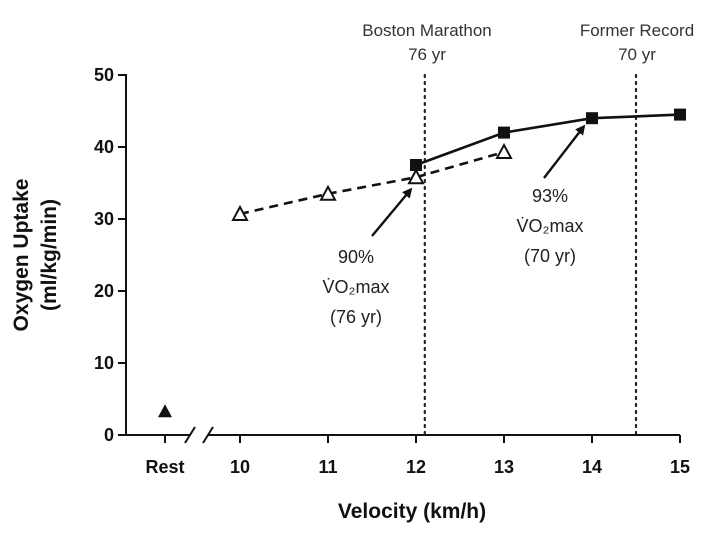  Describe the element at coordinates (164, 467) in the screenshot. I see `x-tick-label-rest: Rest` at that location.